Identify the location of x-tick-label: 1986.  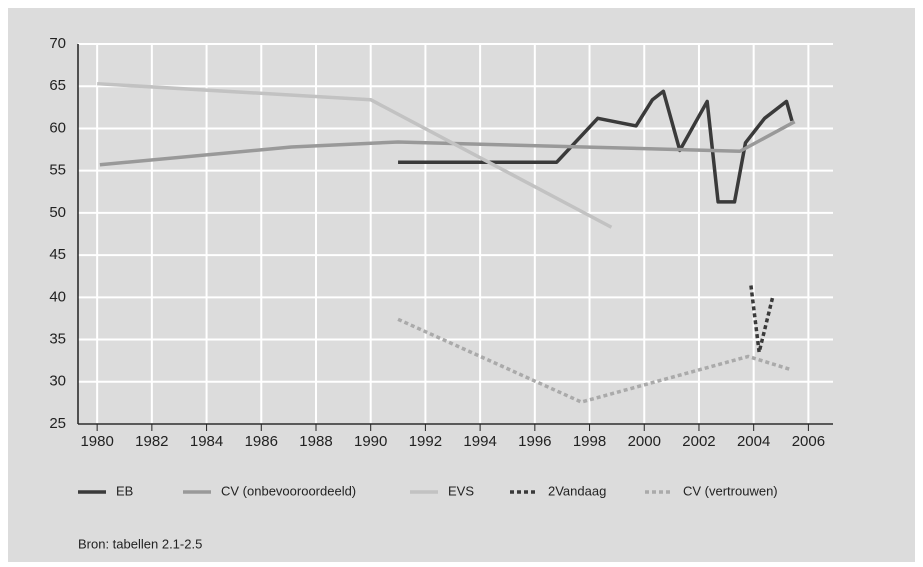
(261, 441).